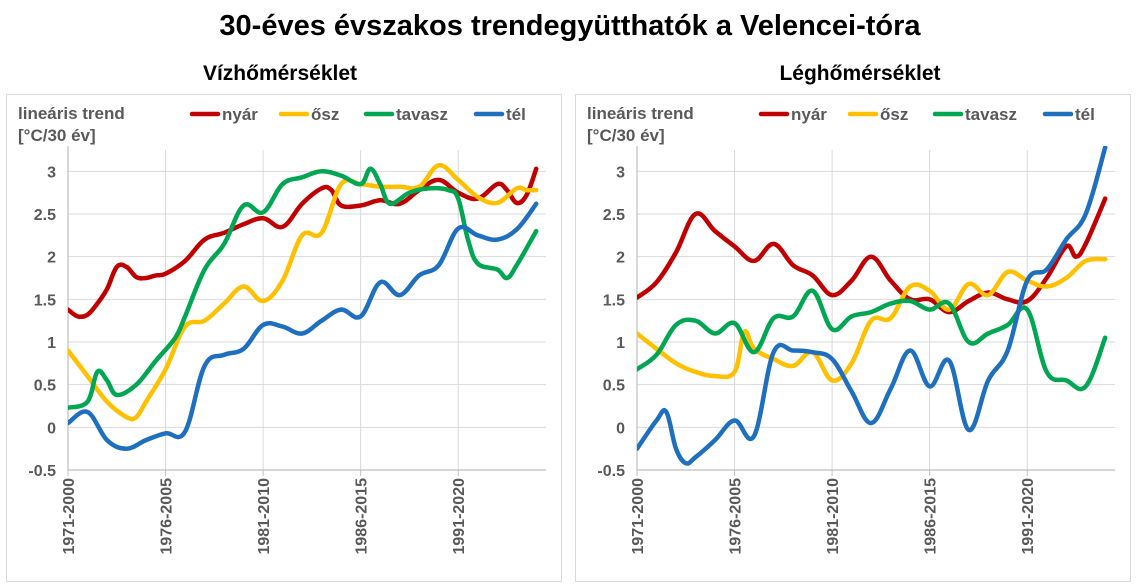 The height and width of the screenshot is (588, 1140). What do you see at coordinates (280, 73) in the screenshot?
I see `left-chart-title: Vízhőmérséklet` at bounding box center [280, 73].